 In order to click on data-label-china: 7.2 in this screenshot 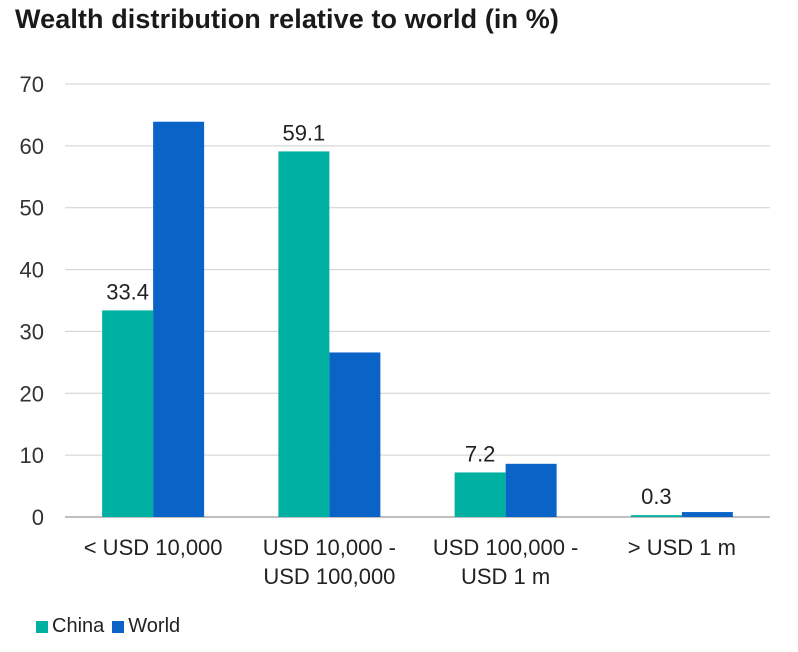, I will do `click(480, 453)`.